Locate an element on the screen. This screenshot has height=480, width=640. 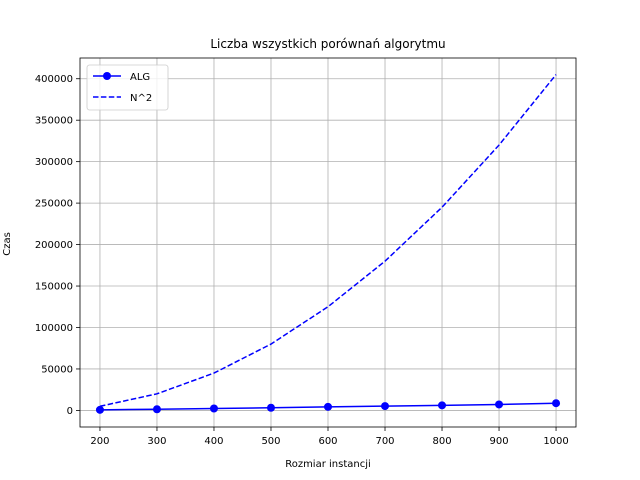
y-tick-label: 400000 is located at coordinates (54, 79).